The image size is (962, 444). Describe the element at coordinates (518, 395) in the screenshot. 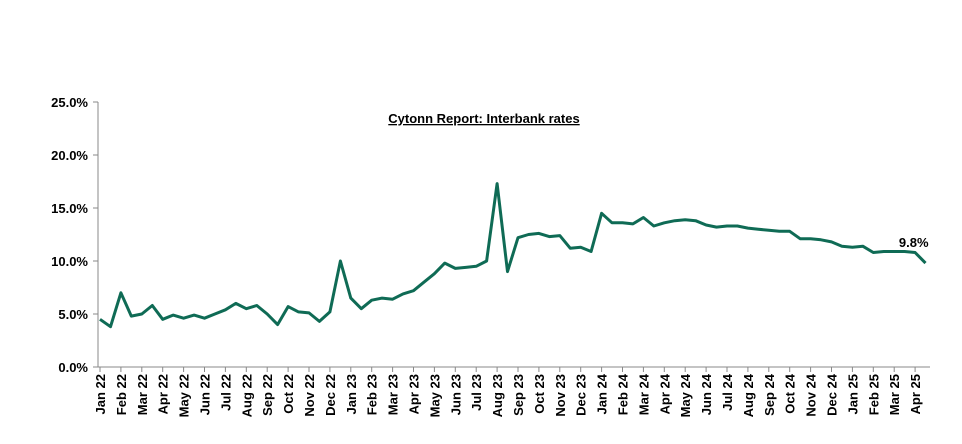

I see `x-tick-label: Sep 23` at that location.